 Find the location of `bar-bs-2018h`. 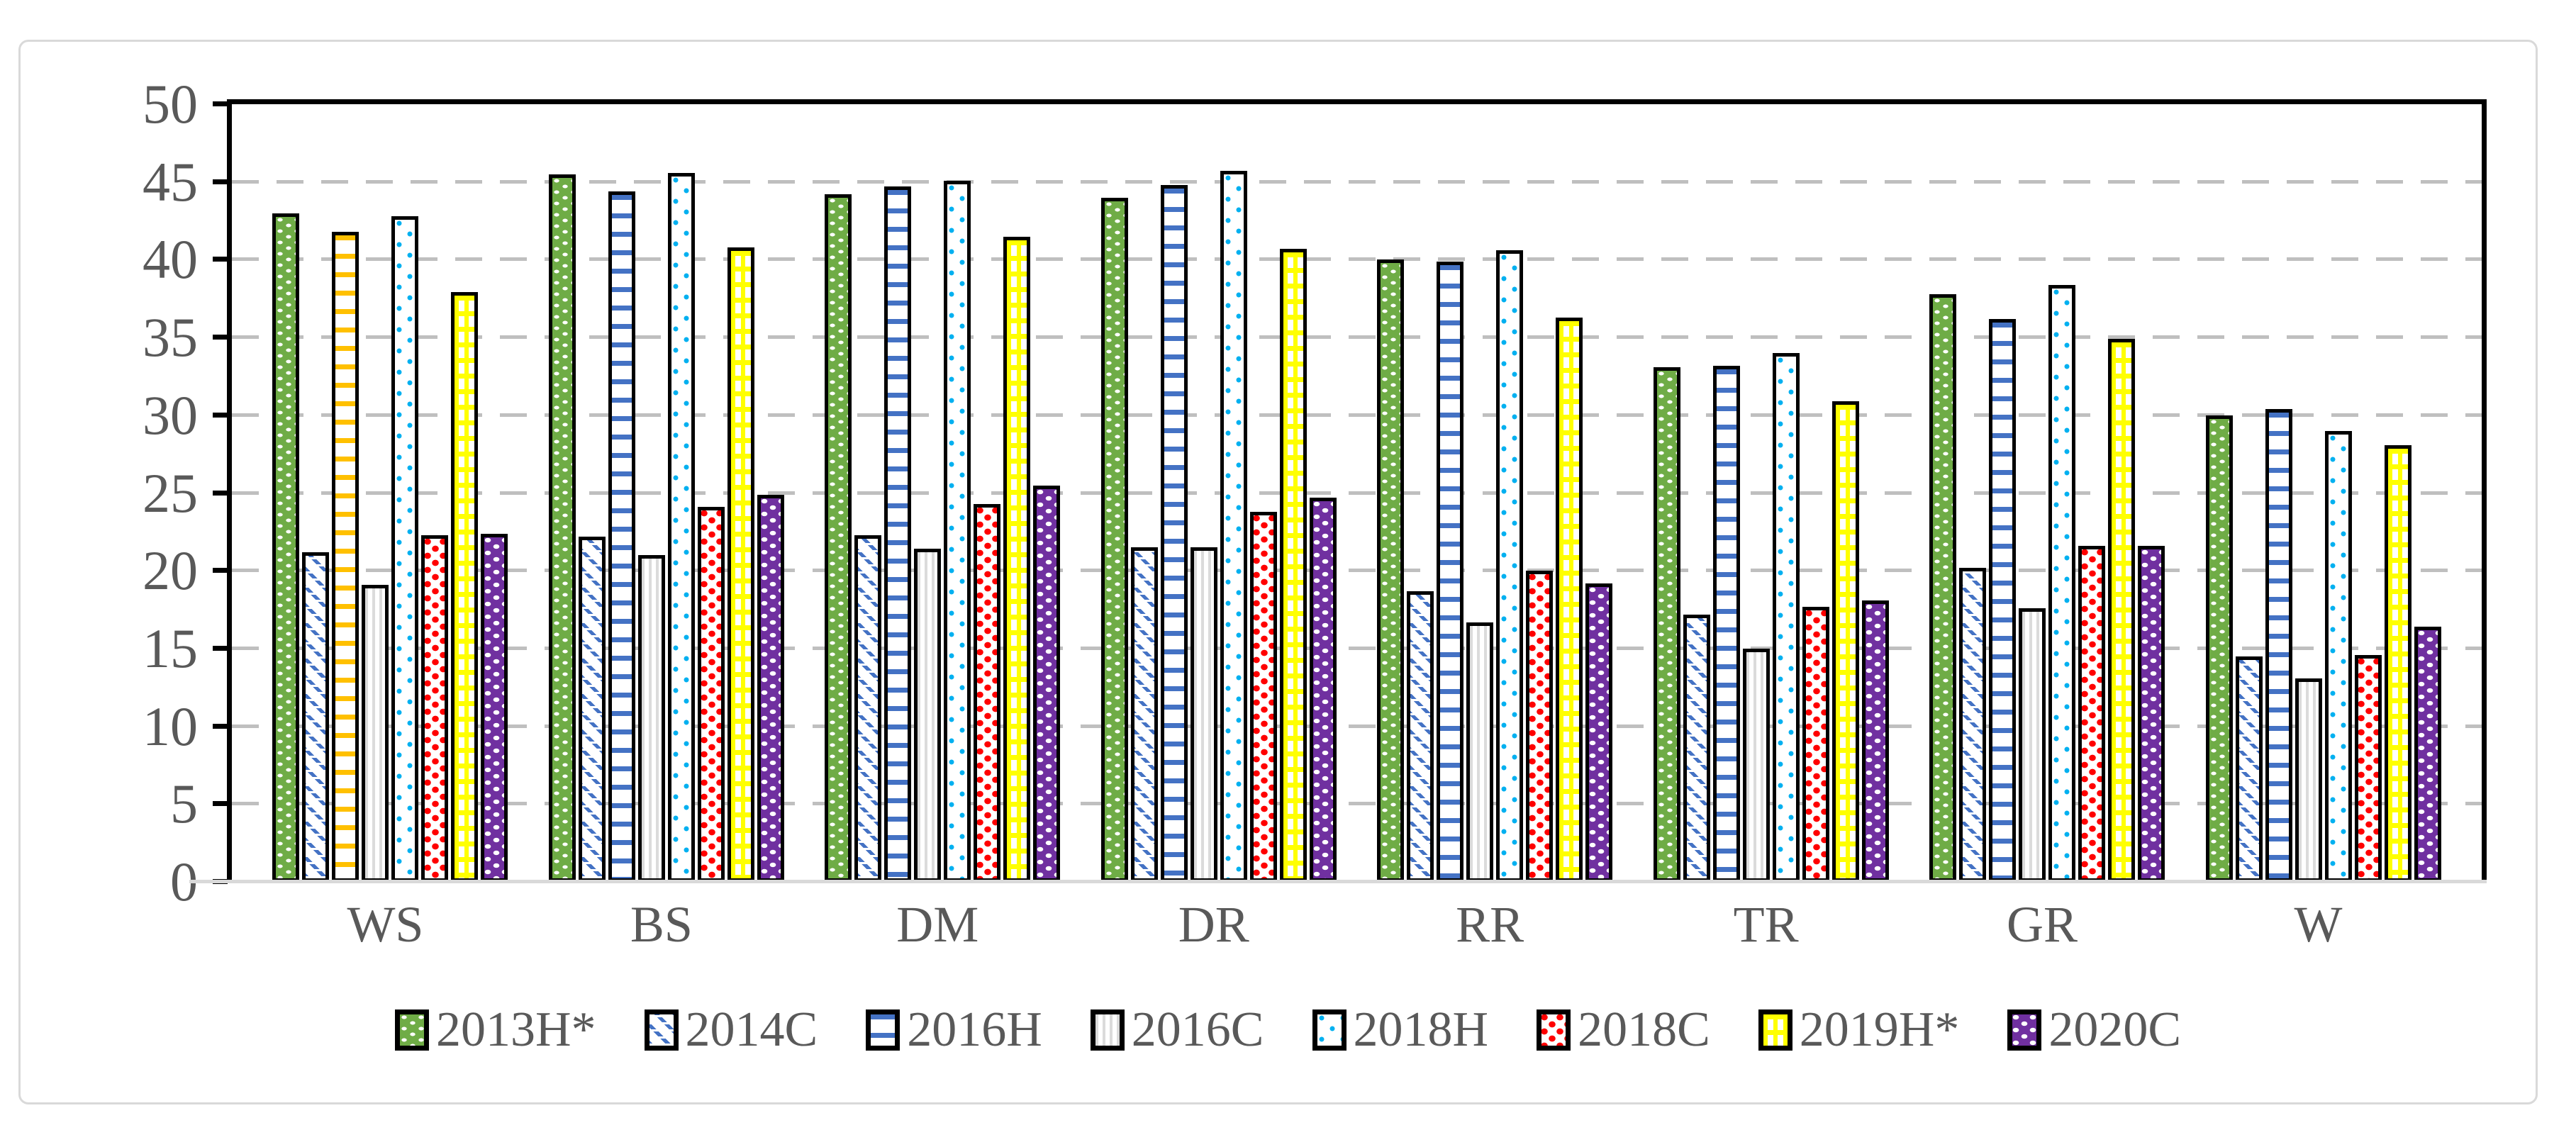

bar-bs-2018h is located at coordinates (681, 527).